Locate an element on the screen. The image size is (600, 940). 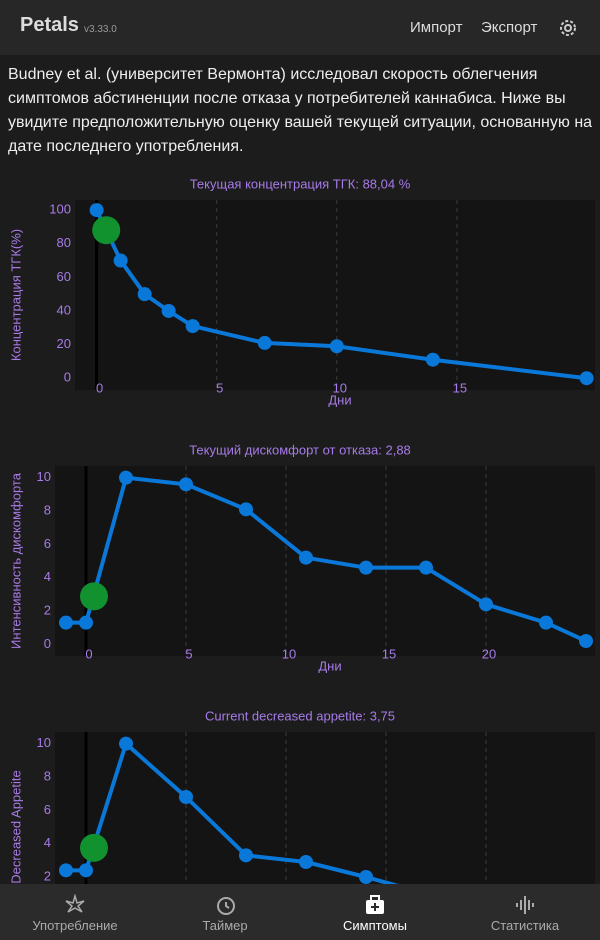
nav-item: Употребление is located at coordinates (75, 912).